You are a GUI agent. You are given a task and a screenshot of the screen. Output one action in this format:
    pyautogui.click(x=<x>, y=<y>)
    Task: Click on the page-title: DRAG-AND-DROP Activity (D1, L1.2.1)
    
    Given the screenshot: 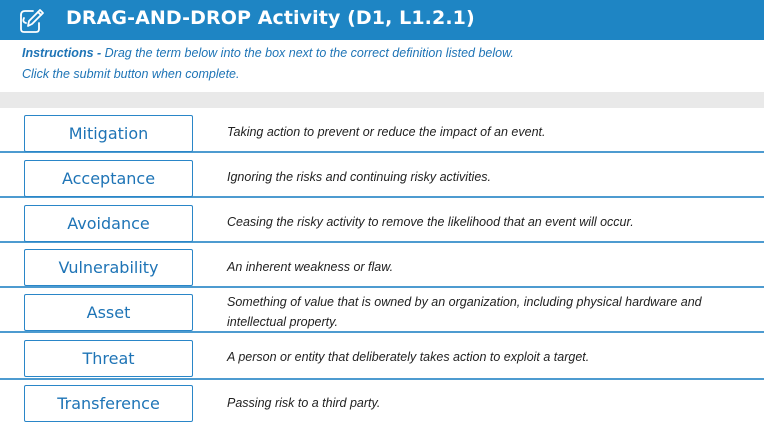 What is the action you would take?
    pyautogui.click(x=270, y=18)
    